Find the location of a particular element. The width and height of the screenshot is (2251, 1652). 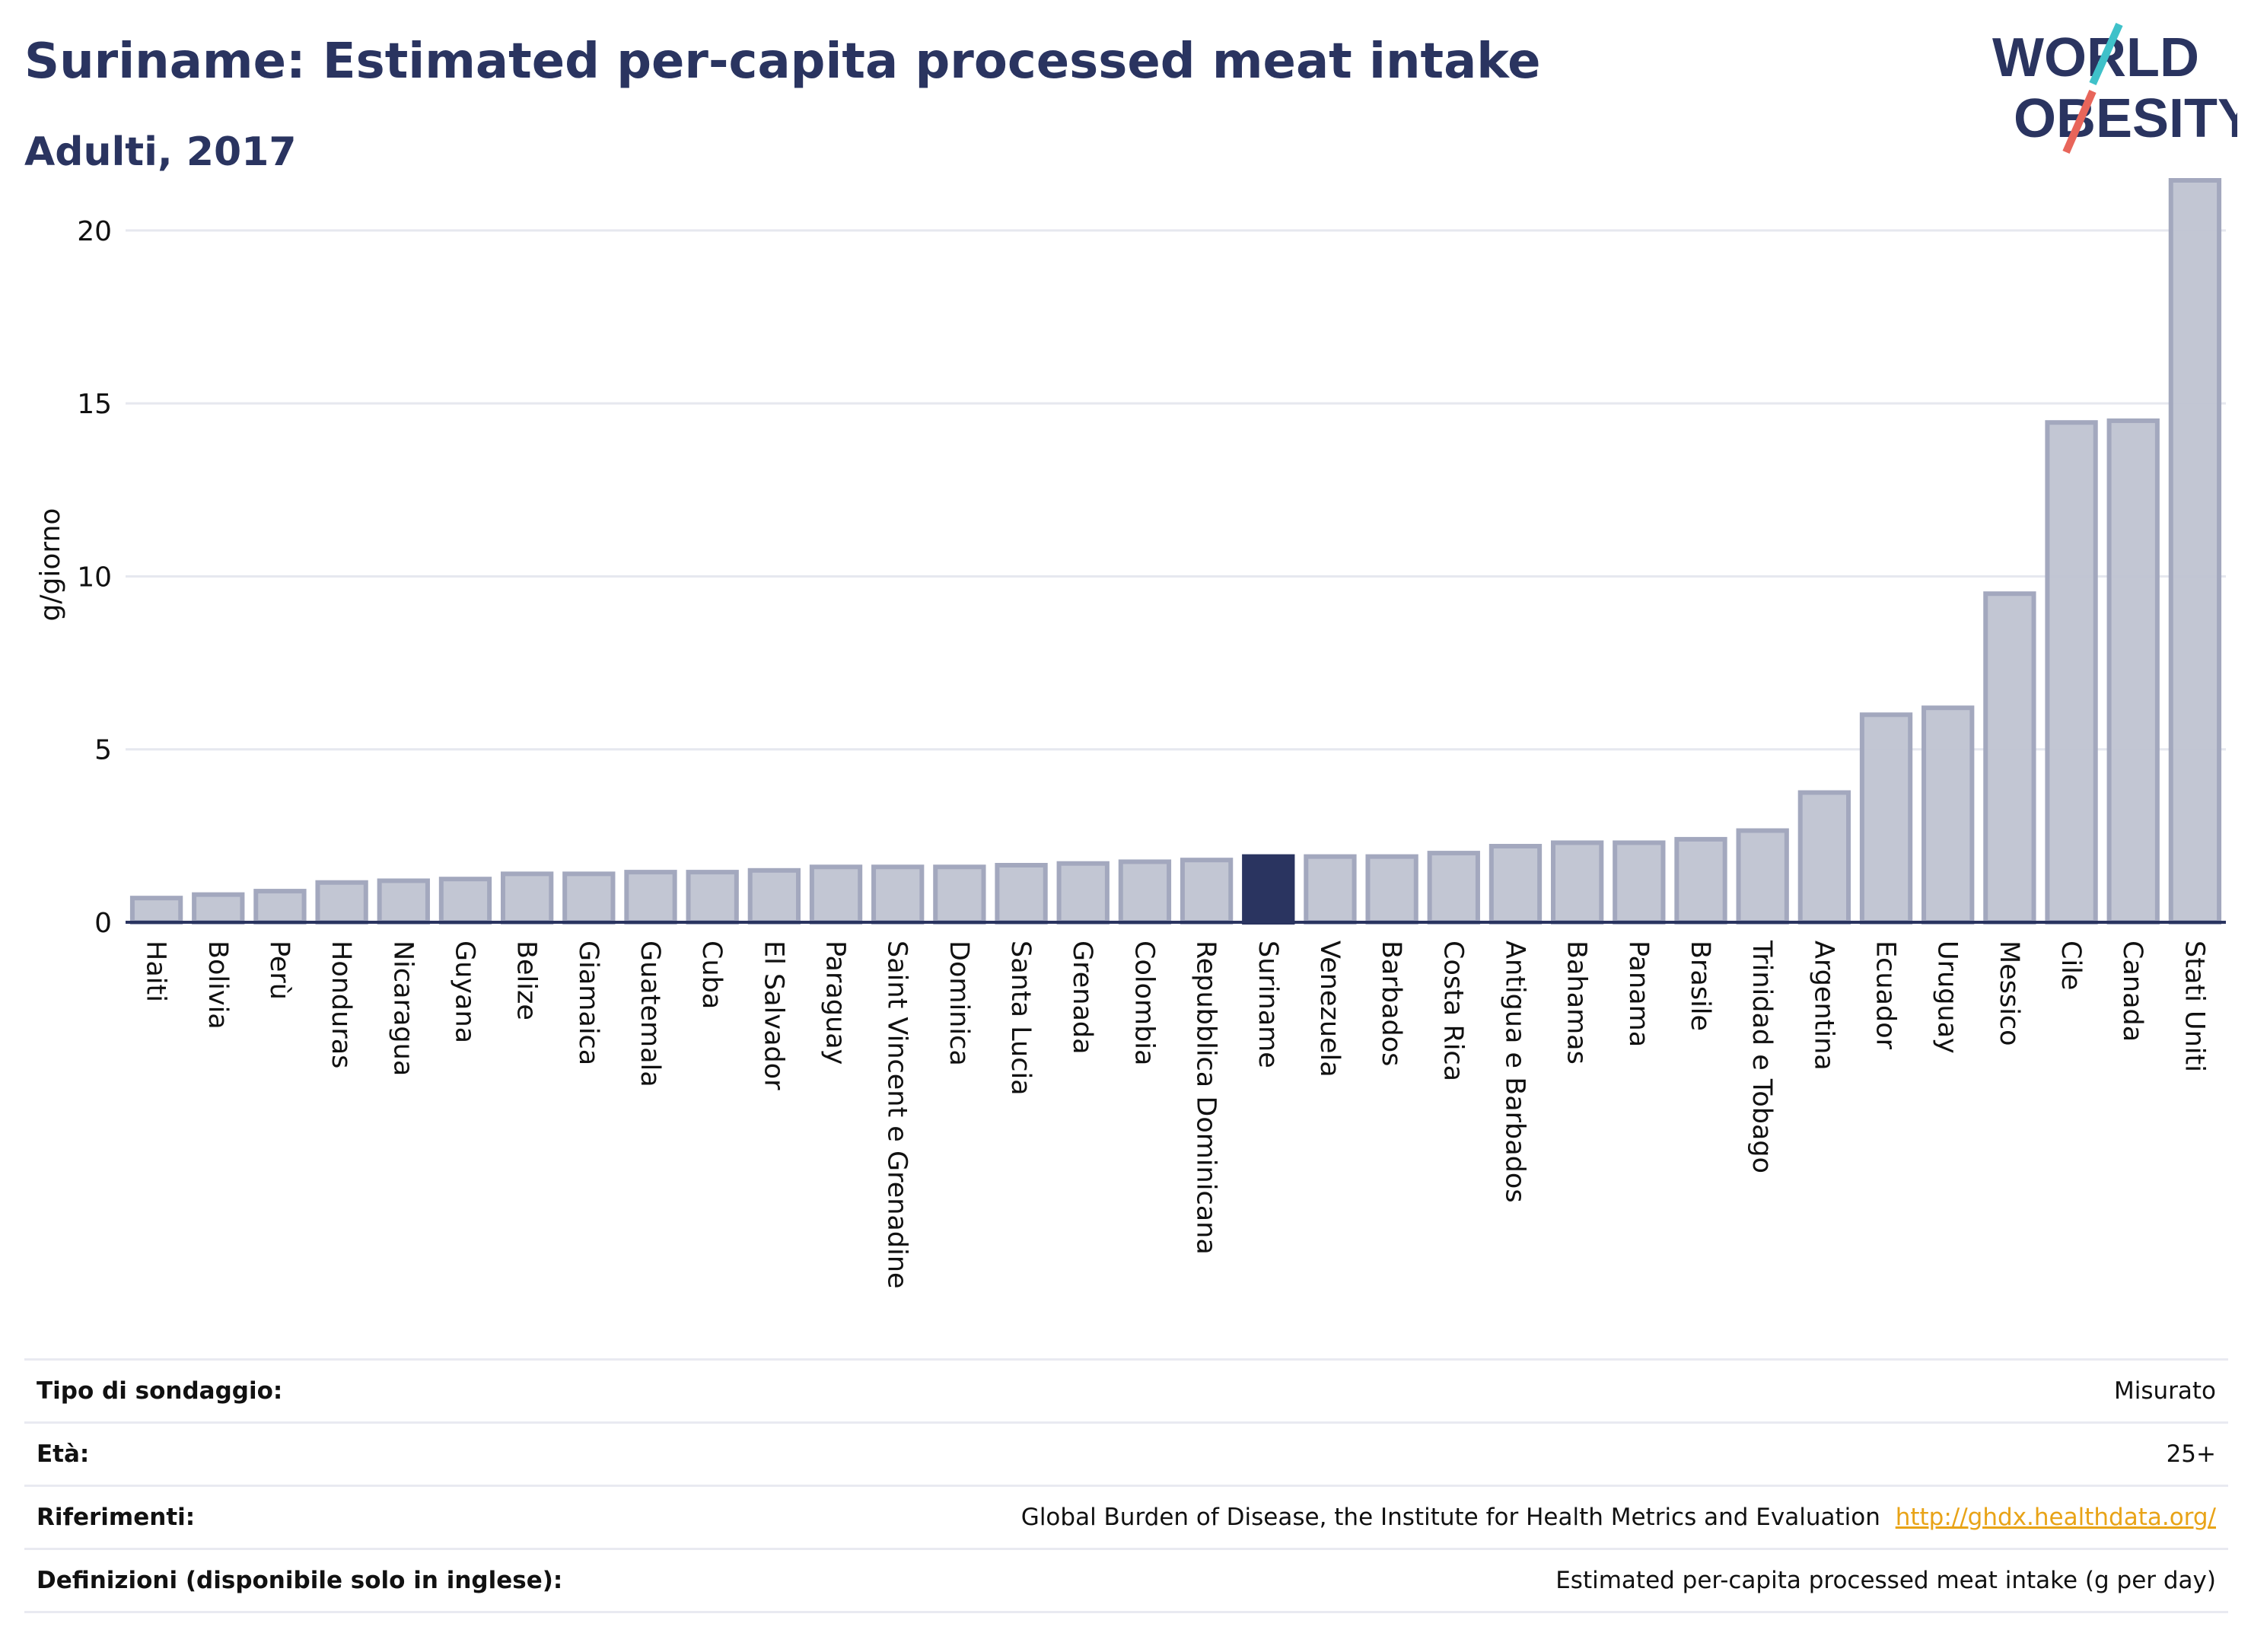

bar-ecuador is located at coordinates (1886, 818).